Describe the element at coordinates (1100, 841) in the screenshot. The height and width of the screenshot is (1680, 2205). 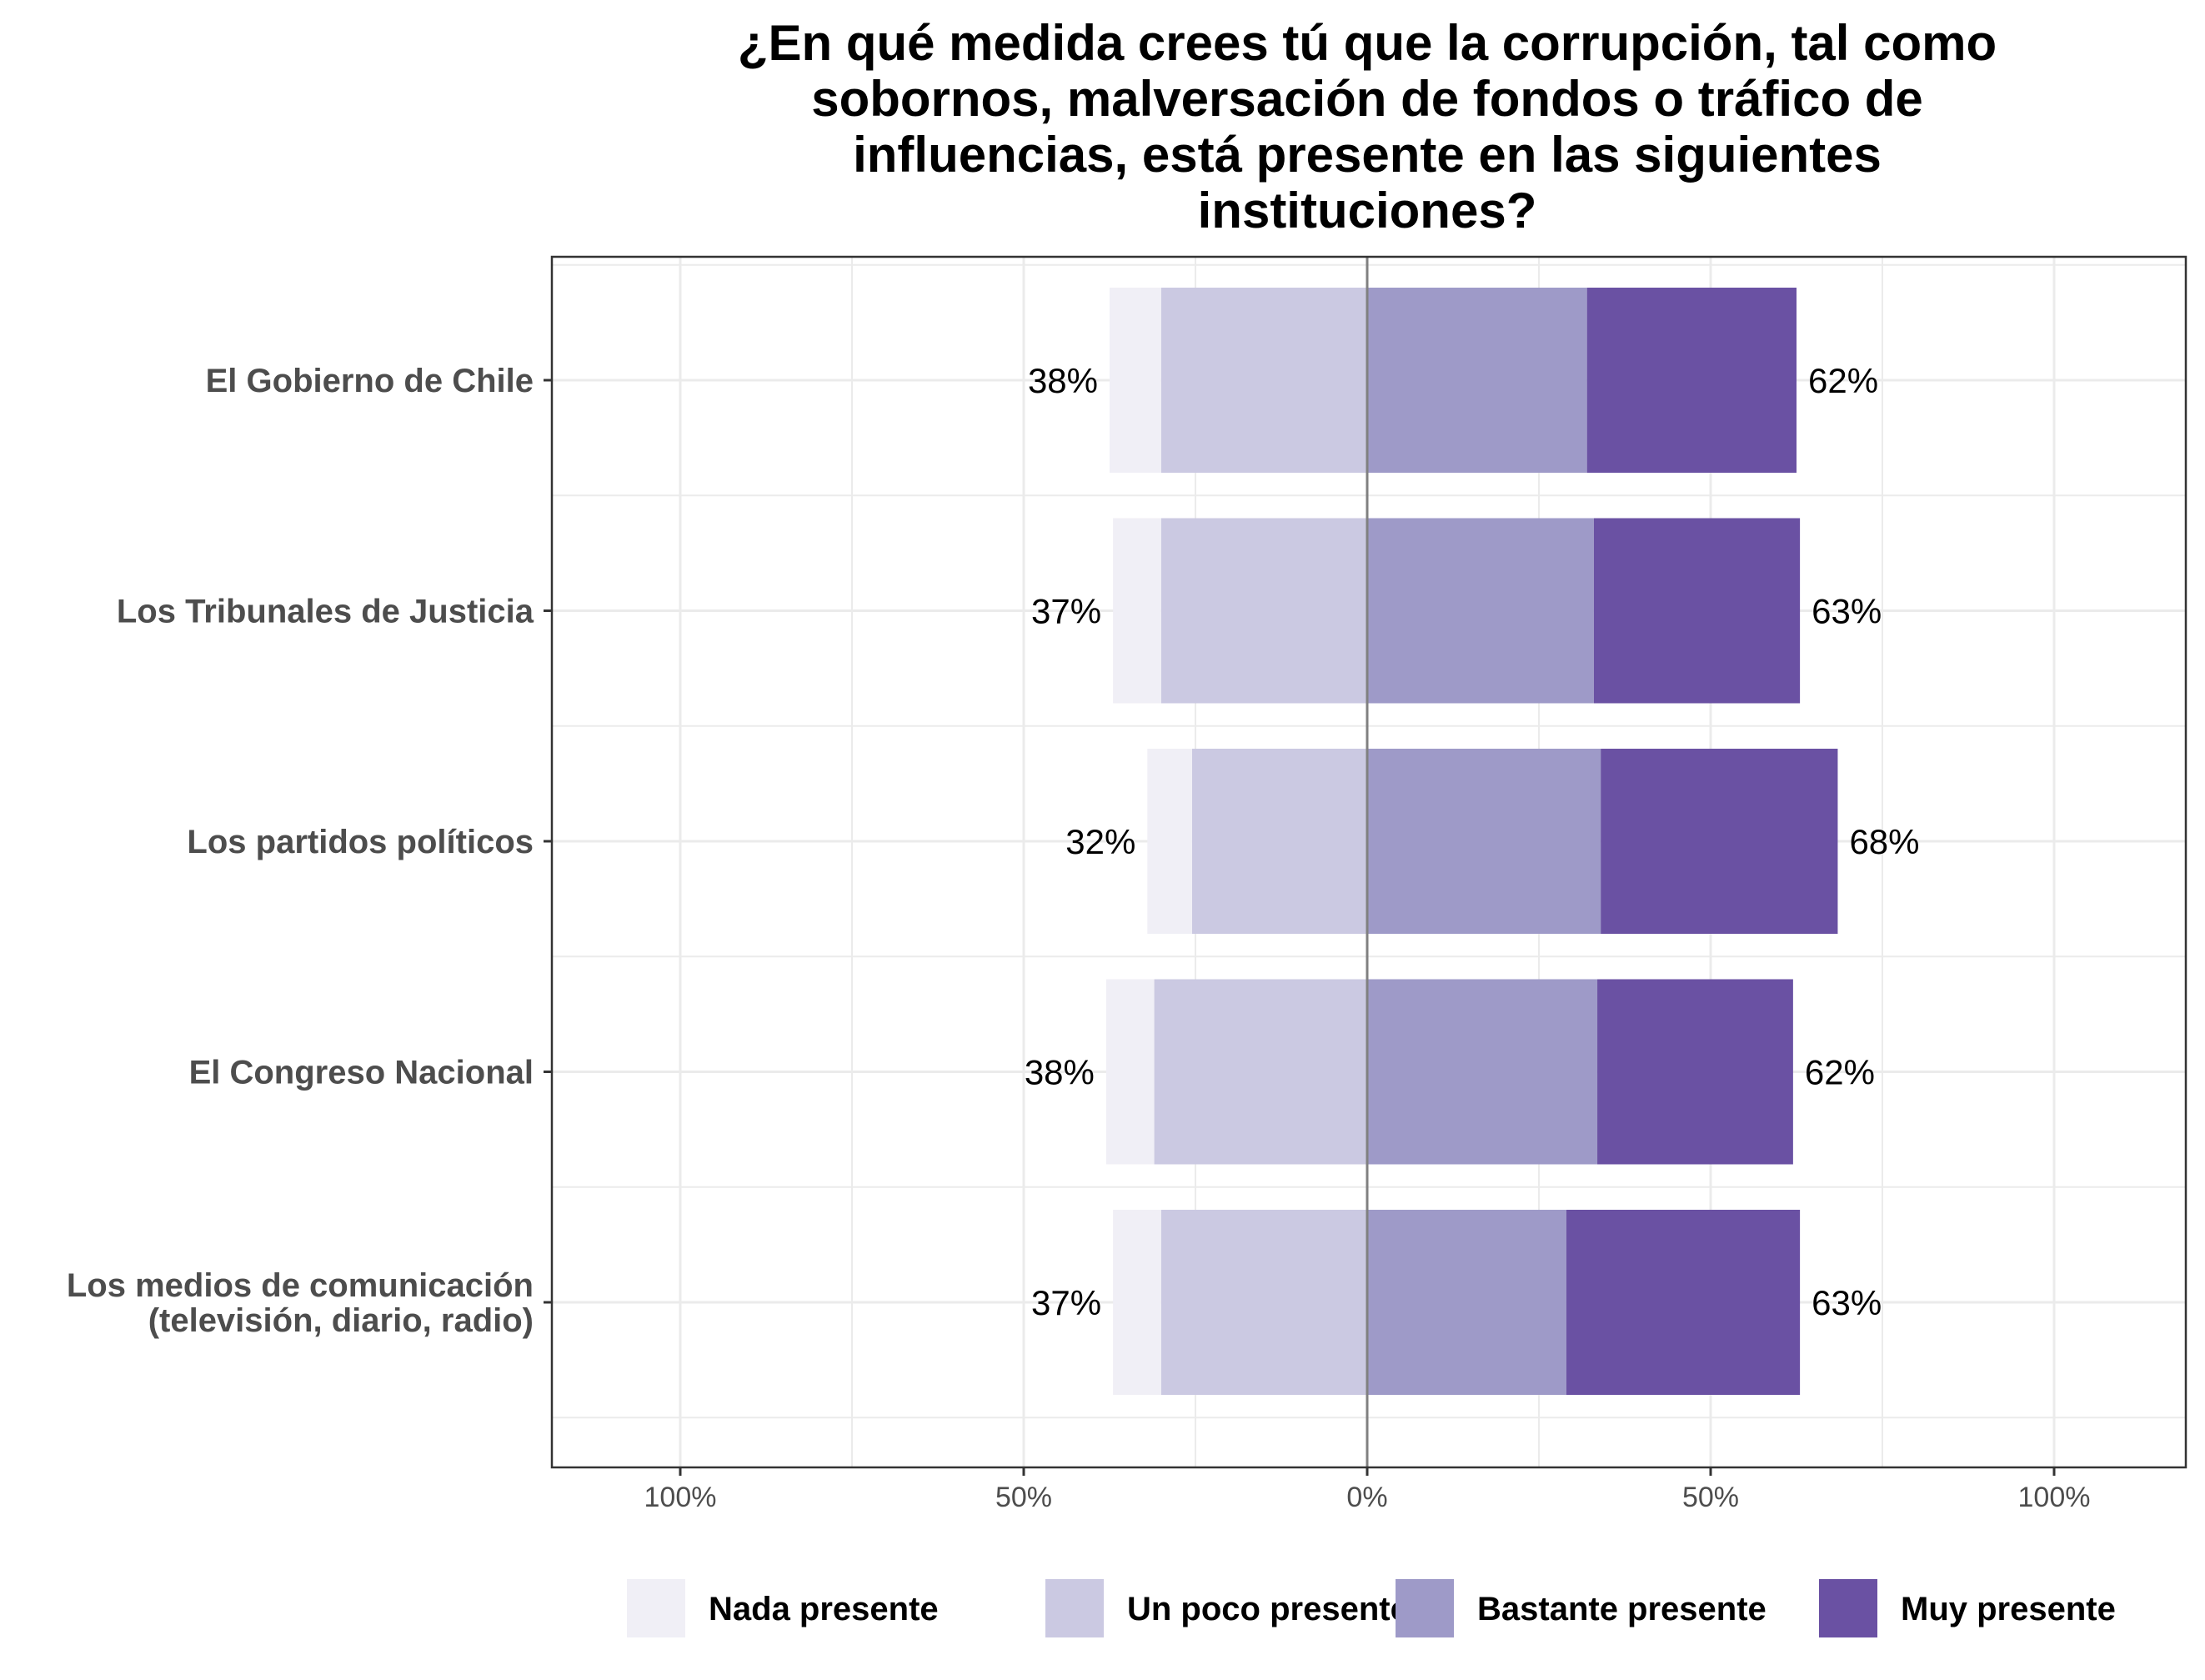
I see `data-label-negative-total: 32%` at that location.